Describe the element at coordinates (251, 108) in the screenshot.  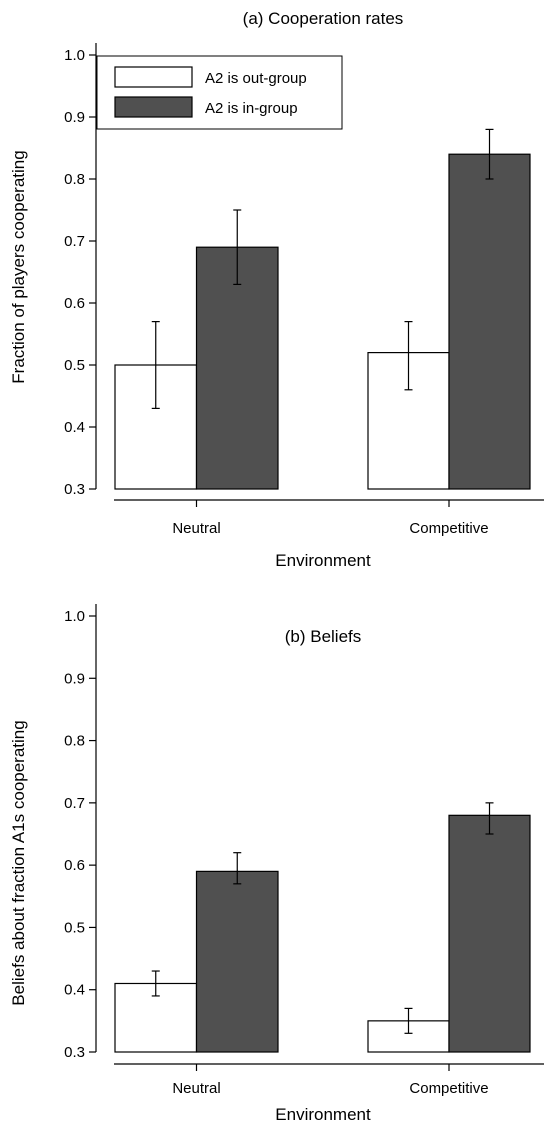
I see `legend-label-in-group: A2 is in-group` at that location.